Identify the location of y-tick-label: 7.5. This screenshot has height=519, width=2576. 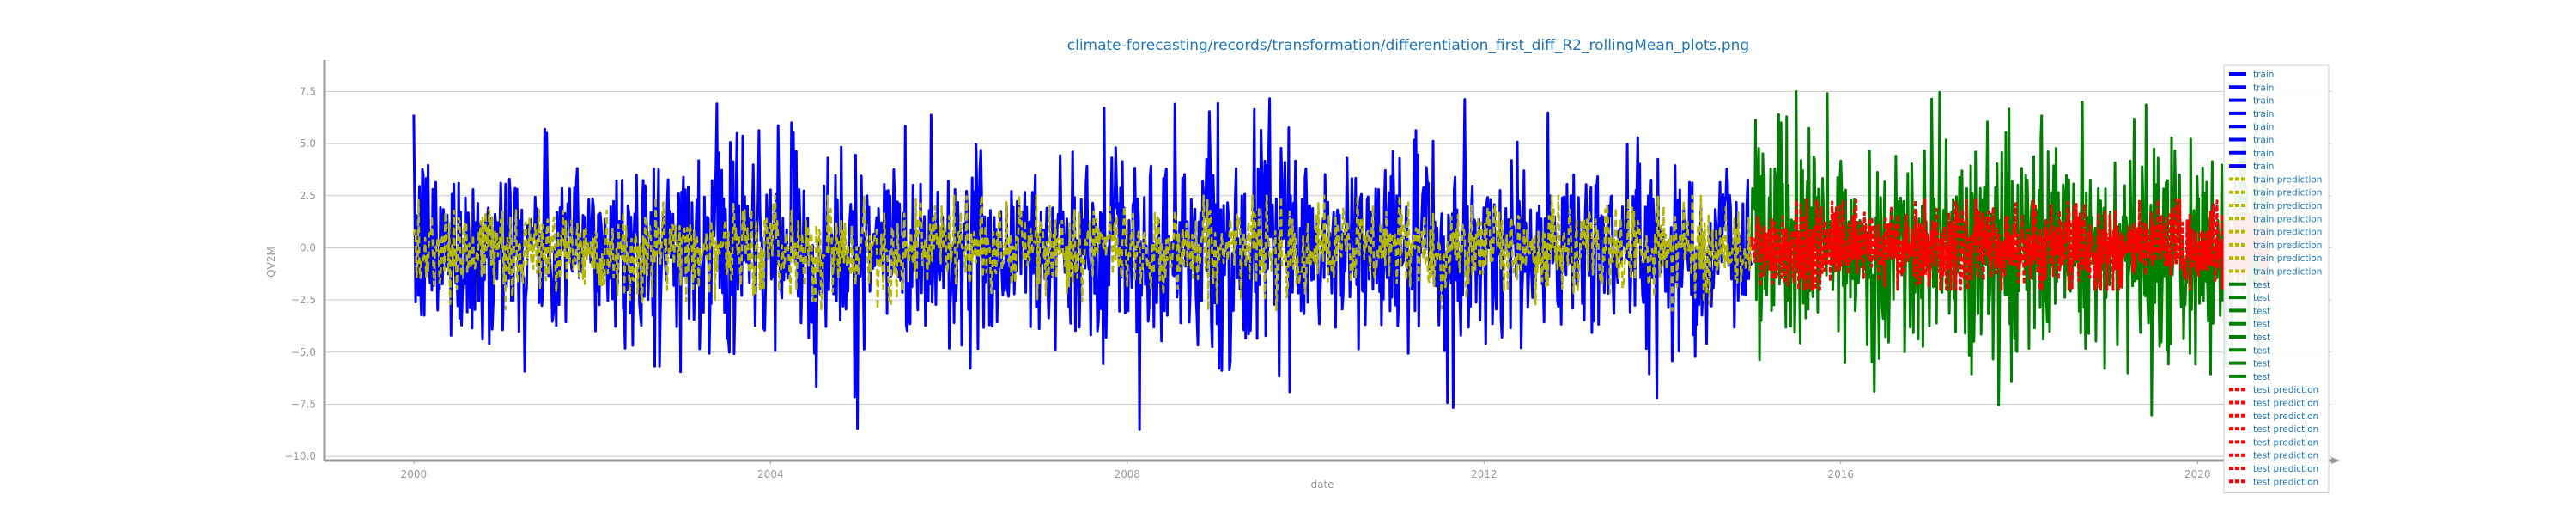
(308, 91).